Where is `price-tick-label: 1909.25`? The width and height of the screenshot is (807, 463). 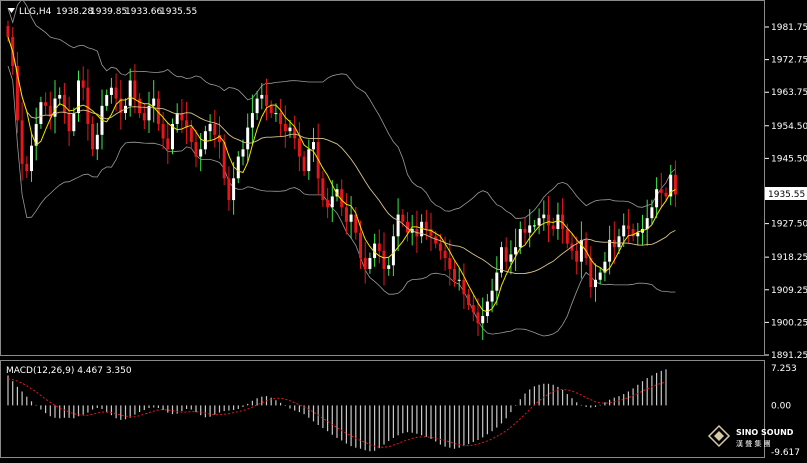 price-tick-label: 1909.25 is located at coordinates (789, 291).